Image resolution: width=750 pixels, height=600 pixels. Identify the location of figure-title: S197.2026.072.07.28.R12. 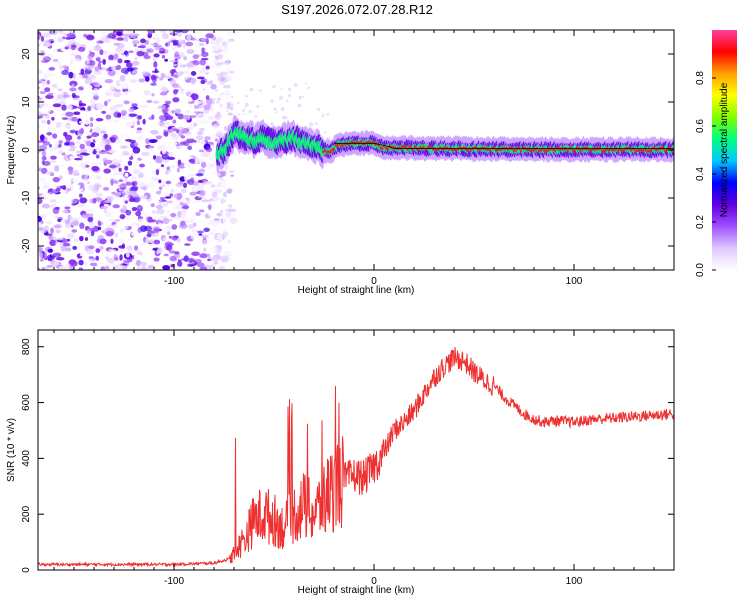
(357, 9).